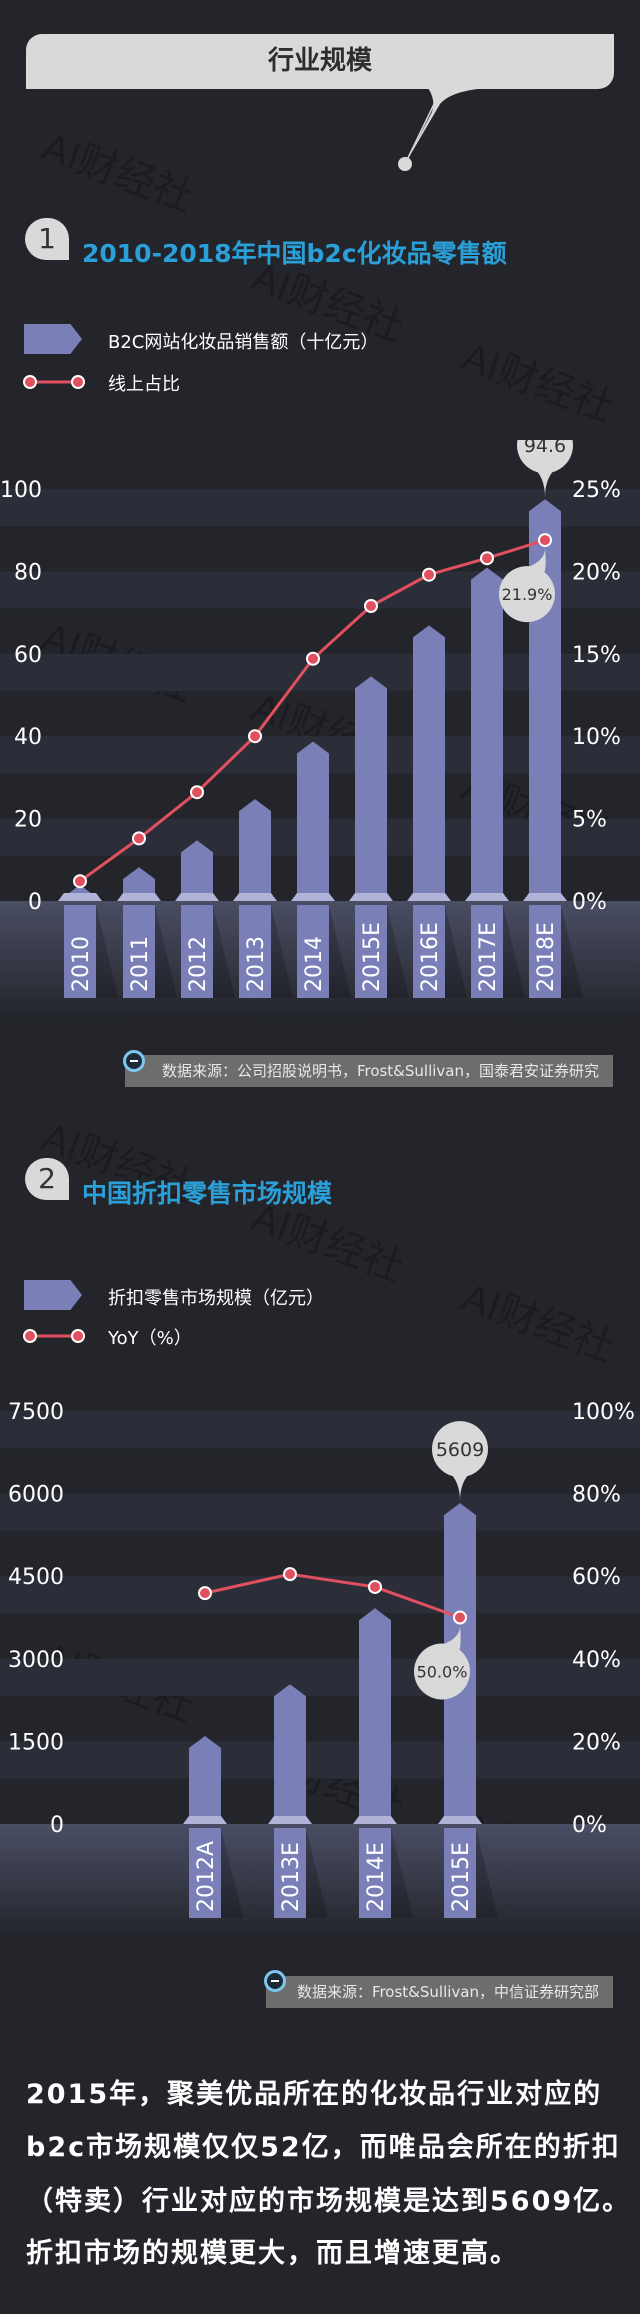 Image resolution: width=640 pixels, height=2314 pixels. I want to click on y-right-tick-label: 25%, so click(596, 490).